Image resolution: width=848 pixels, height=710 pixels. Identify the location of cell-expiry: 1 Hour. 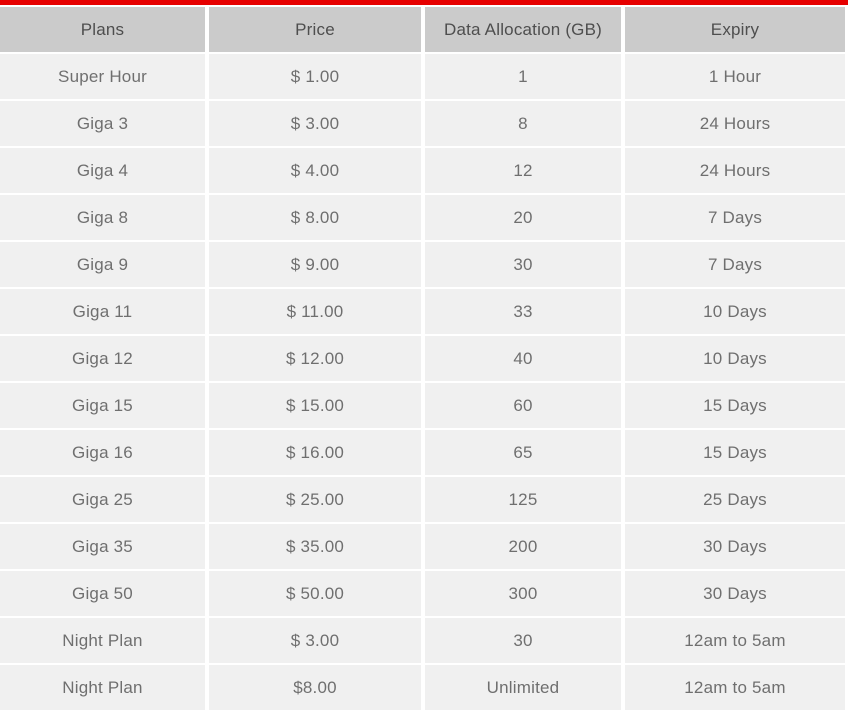
(735, 76).